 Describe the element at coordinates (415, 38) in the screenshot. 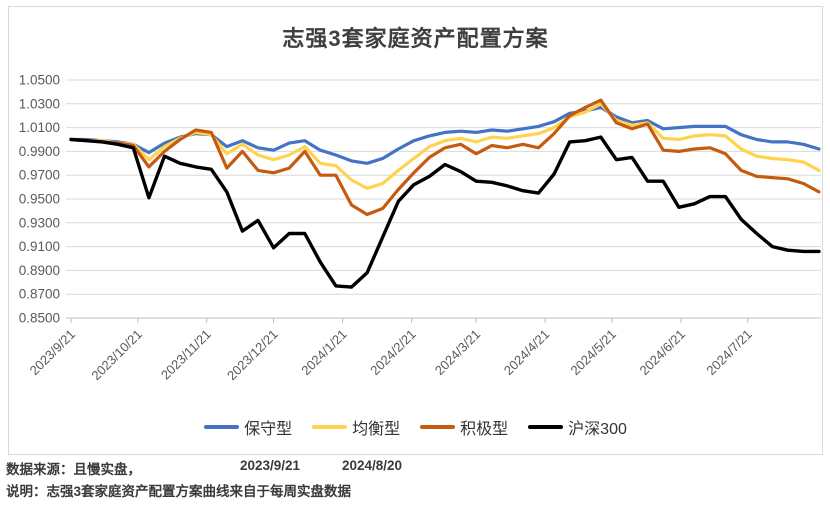

I see `chart-title: 志强3套家庭资产配置方案` at that location.